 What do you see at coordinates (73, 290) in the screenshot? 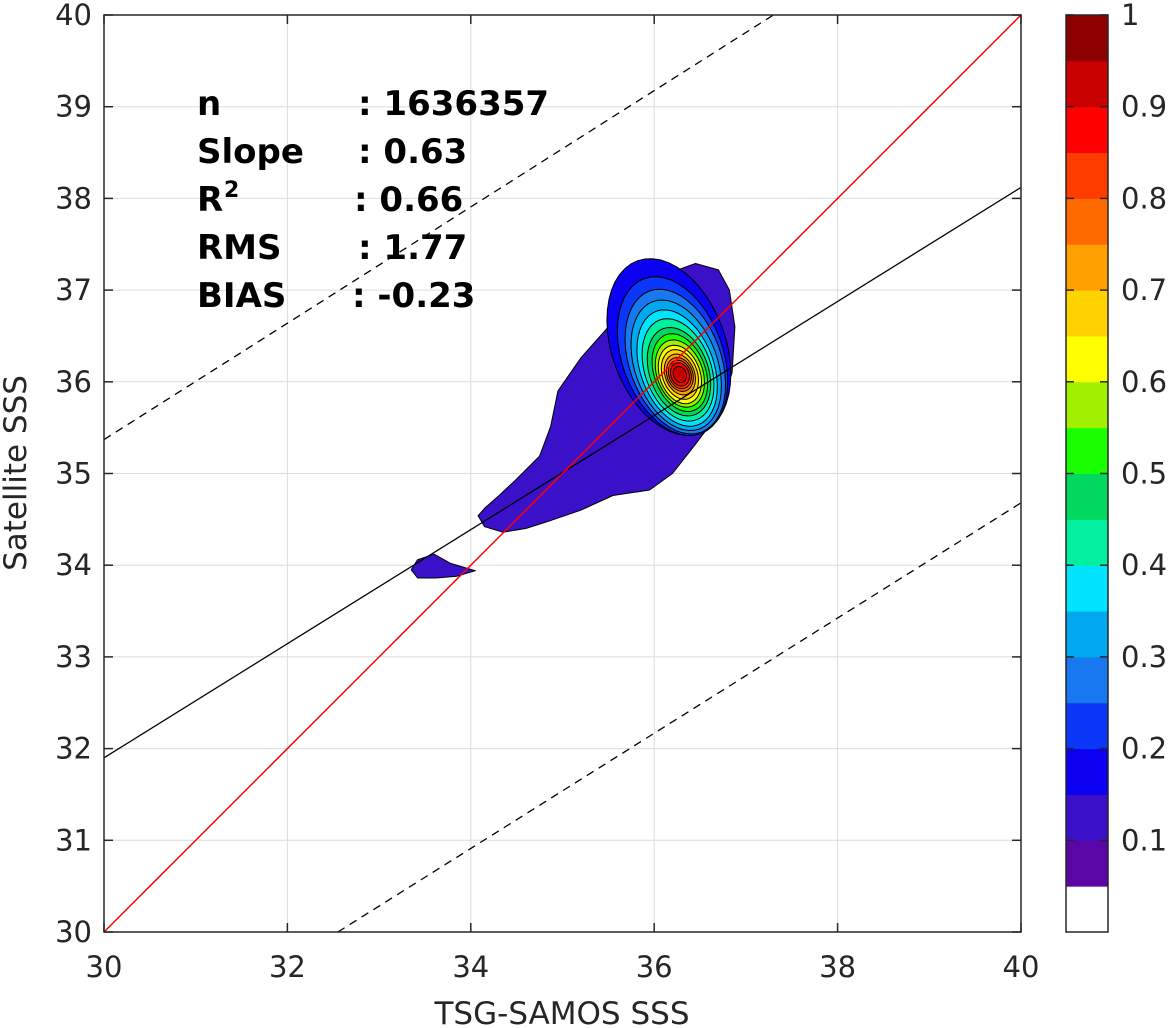
I see `y-tick-label: 37` at bounding box center [73, 290].